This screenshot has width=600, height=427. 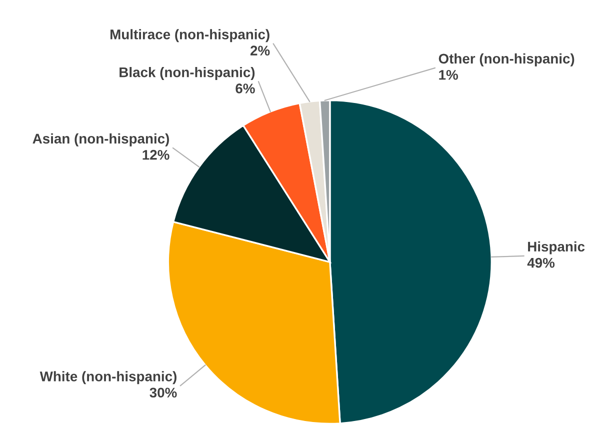 What do you see at coordinates (260, 51) in the screenshot?
I see `data-label: 2%` at bounding box center [260, 51].